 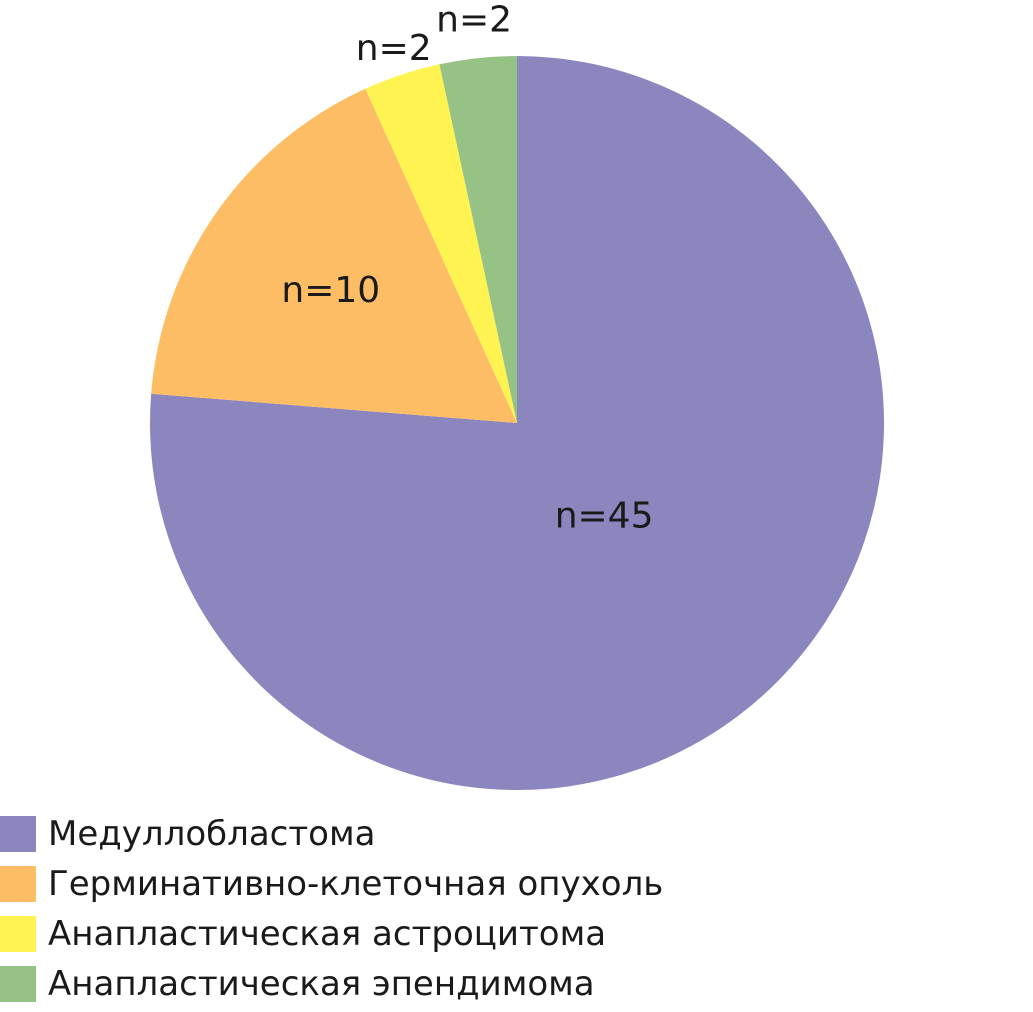 I want to click on legend-label: Анапластическая эпендимома, so click(x=321, y=984).